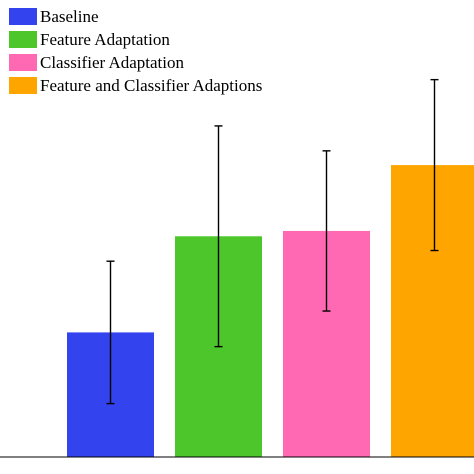 Image resolution: width=474 pixels, height=474 pixels. What do you see at coordinates (105, 39) in the screenshot?
I see `legend-label-2: Feature Adaptation` at bounding box center [105, 39].